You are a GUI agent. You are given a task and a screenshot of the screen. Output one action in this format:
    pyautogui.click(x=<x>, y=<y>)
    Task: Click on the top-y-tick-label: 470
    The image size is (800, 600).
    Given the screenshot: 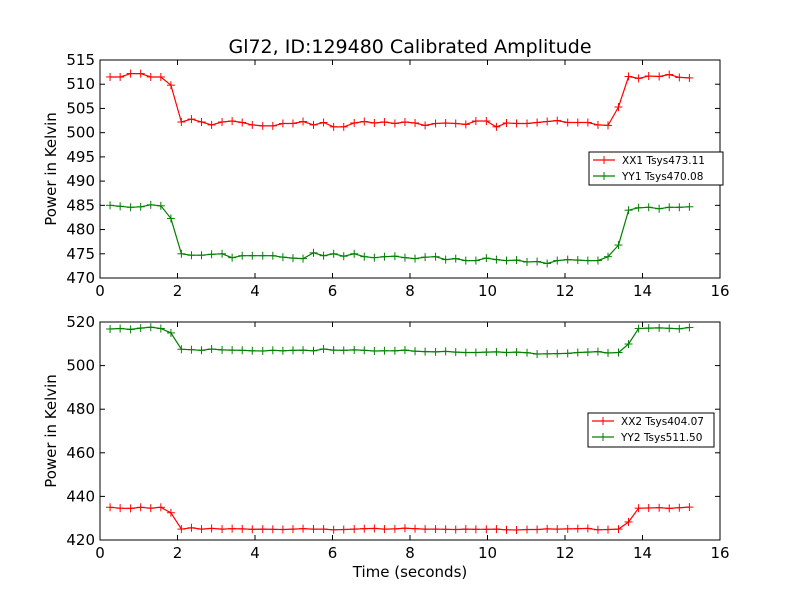 What is the action you would take?
    pyautogui.click(x=80, y=278)
    